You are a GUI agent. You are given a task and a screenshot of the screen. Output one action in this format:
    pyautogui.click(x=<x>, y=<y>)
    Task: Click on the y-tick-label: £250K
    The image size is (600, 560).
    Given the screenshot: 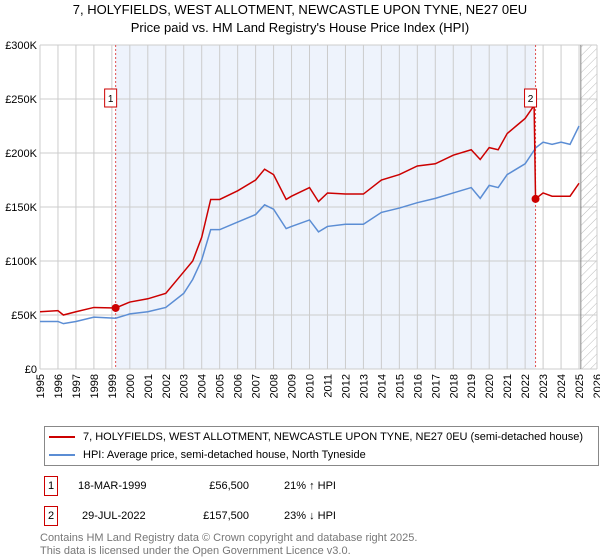 What is the action you would take?
    pyautogui.click(x=21, y=100)
    